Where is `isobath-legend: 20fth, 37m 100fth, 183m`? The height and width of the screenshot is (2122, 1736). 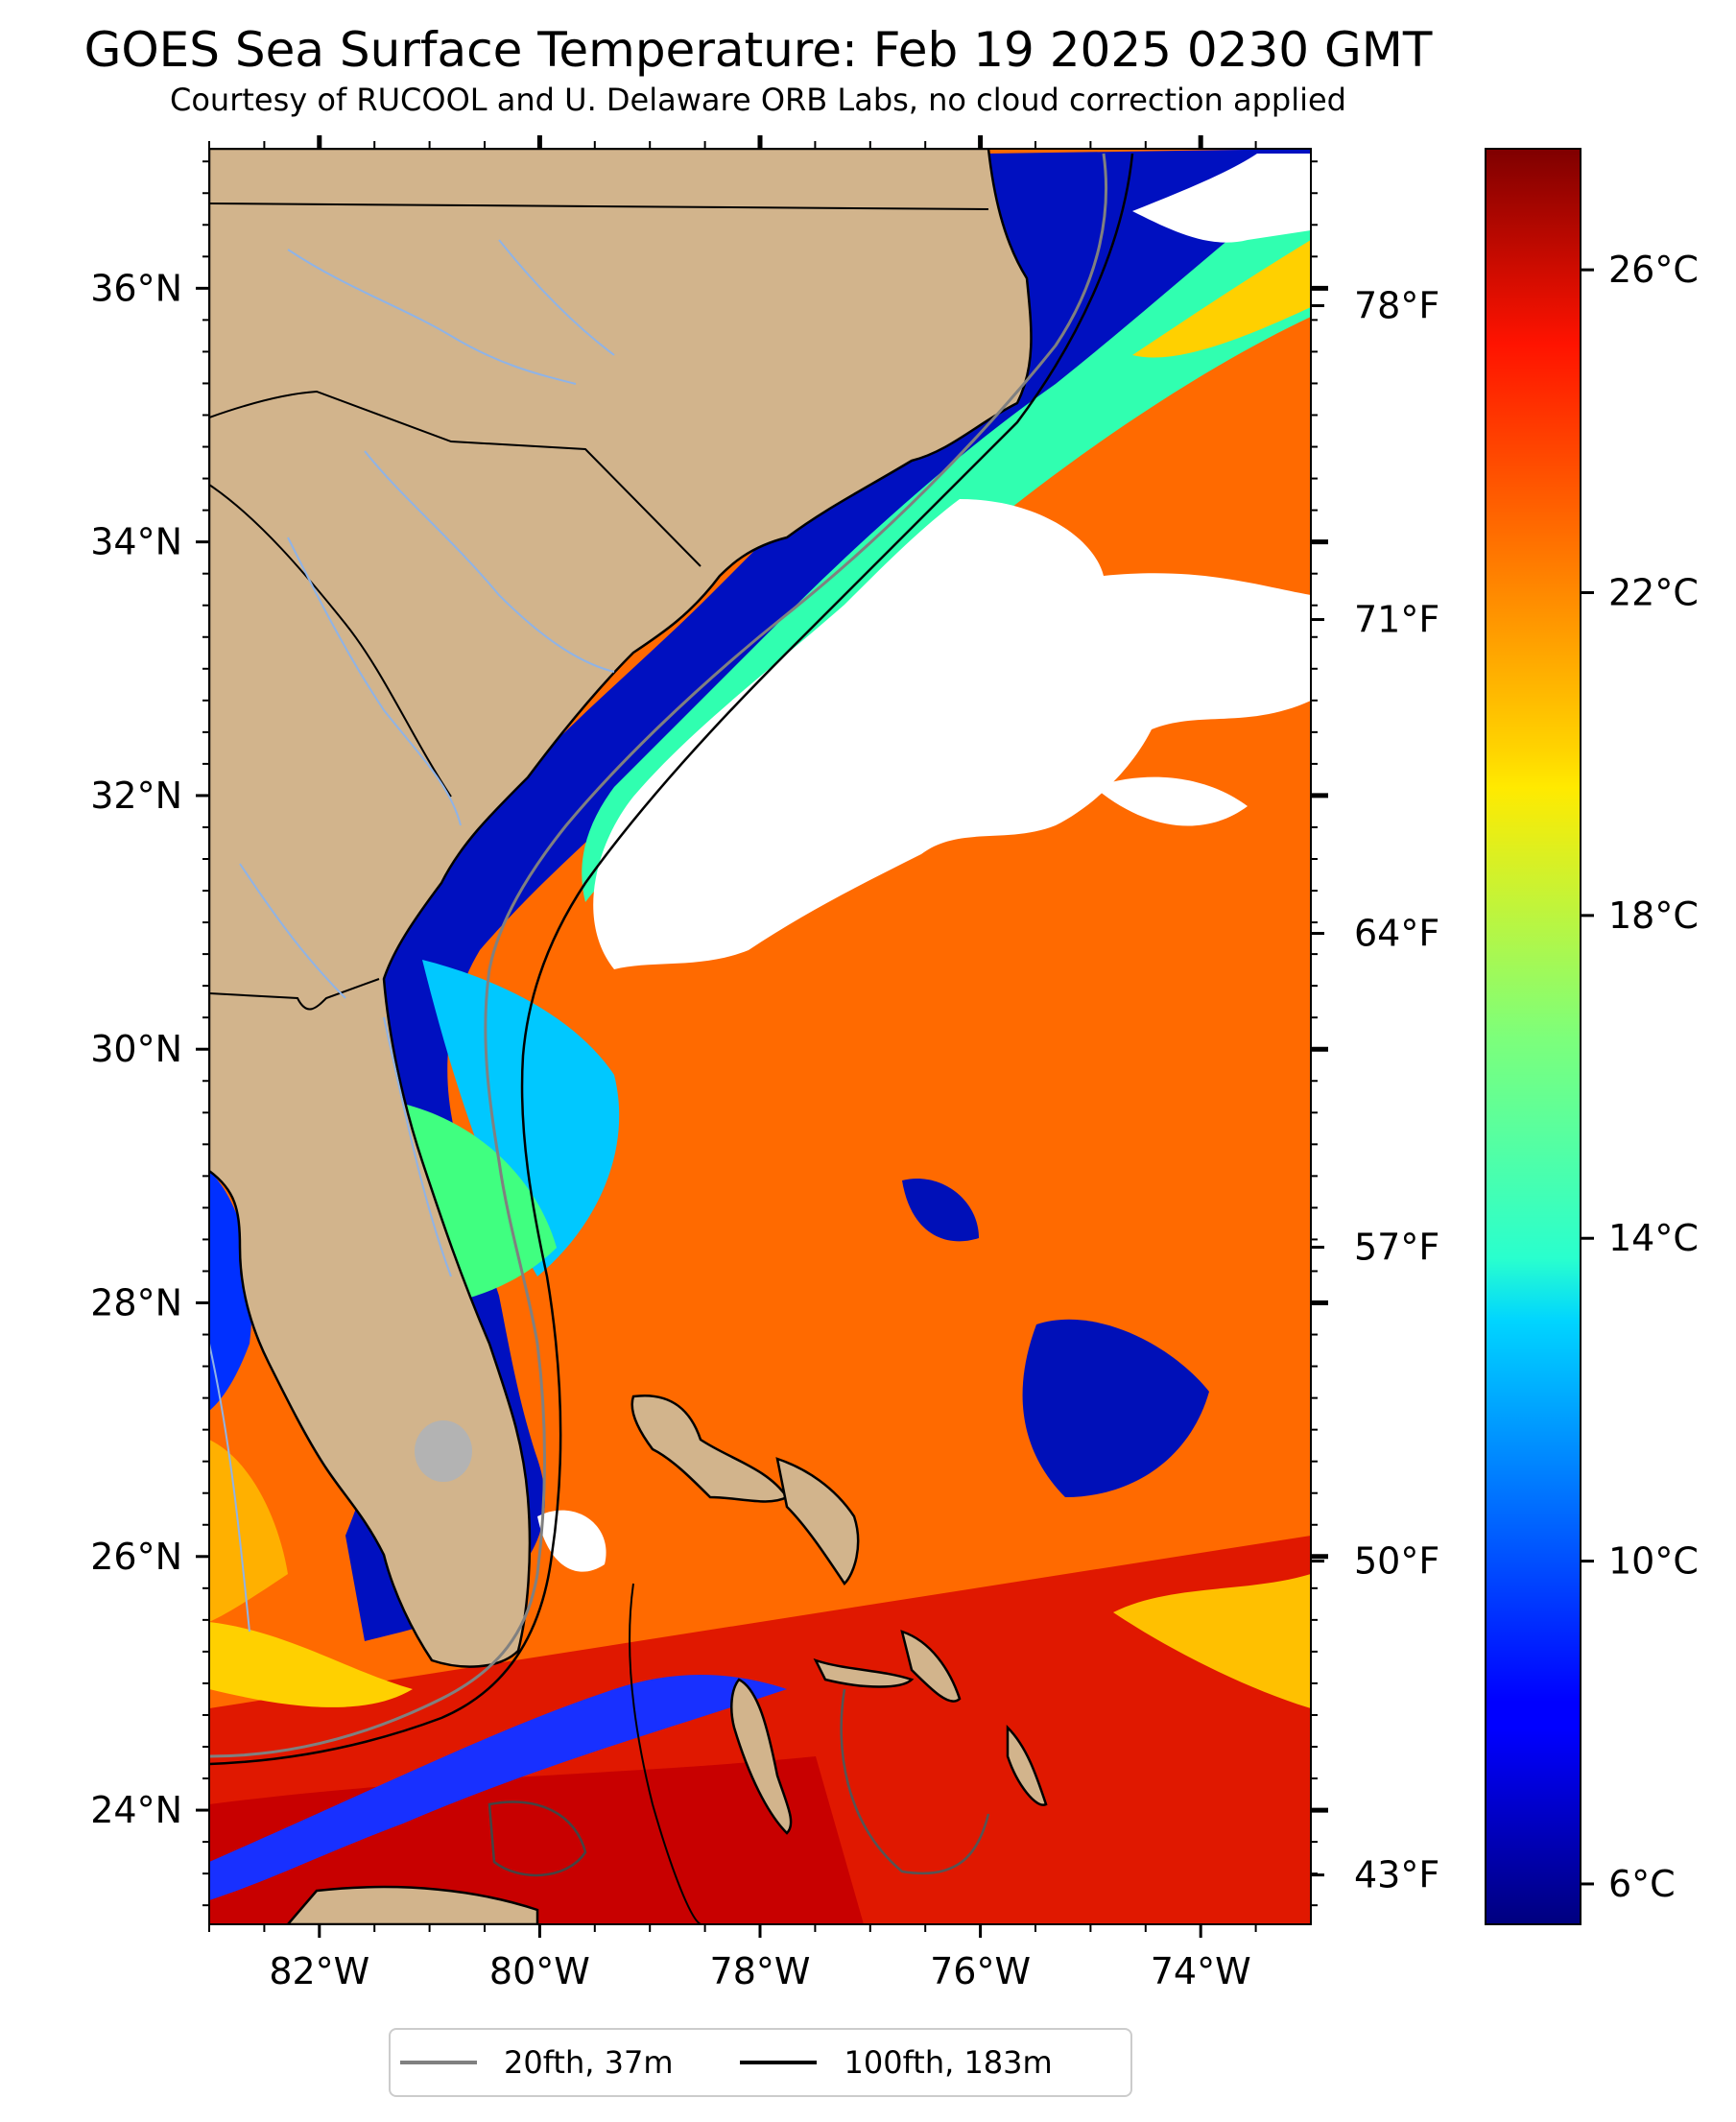
isobath-legend: 20fth, 37m 100fth, 183m is located at coordinates (760, 2062).